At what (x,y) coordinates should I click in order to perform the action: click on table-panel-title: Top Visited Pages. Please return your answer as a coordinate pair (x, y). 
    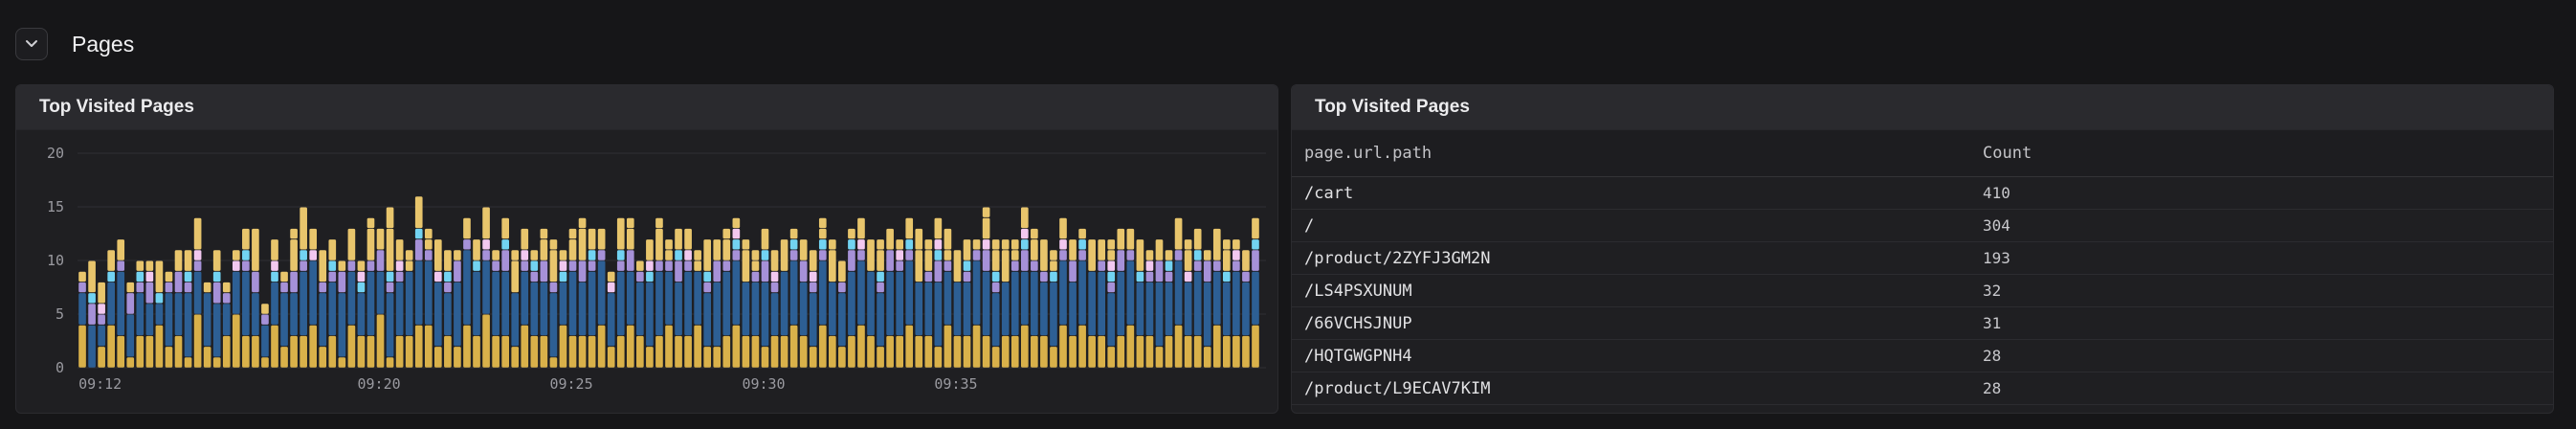
    Looking at the image, I should click on (1922, 107).